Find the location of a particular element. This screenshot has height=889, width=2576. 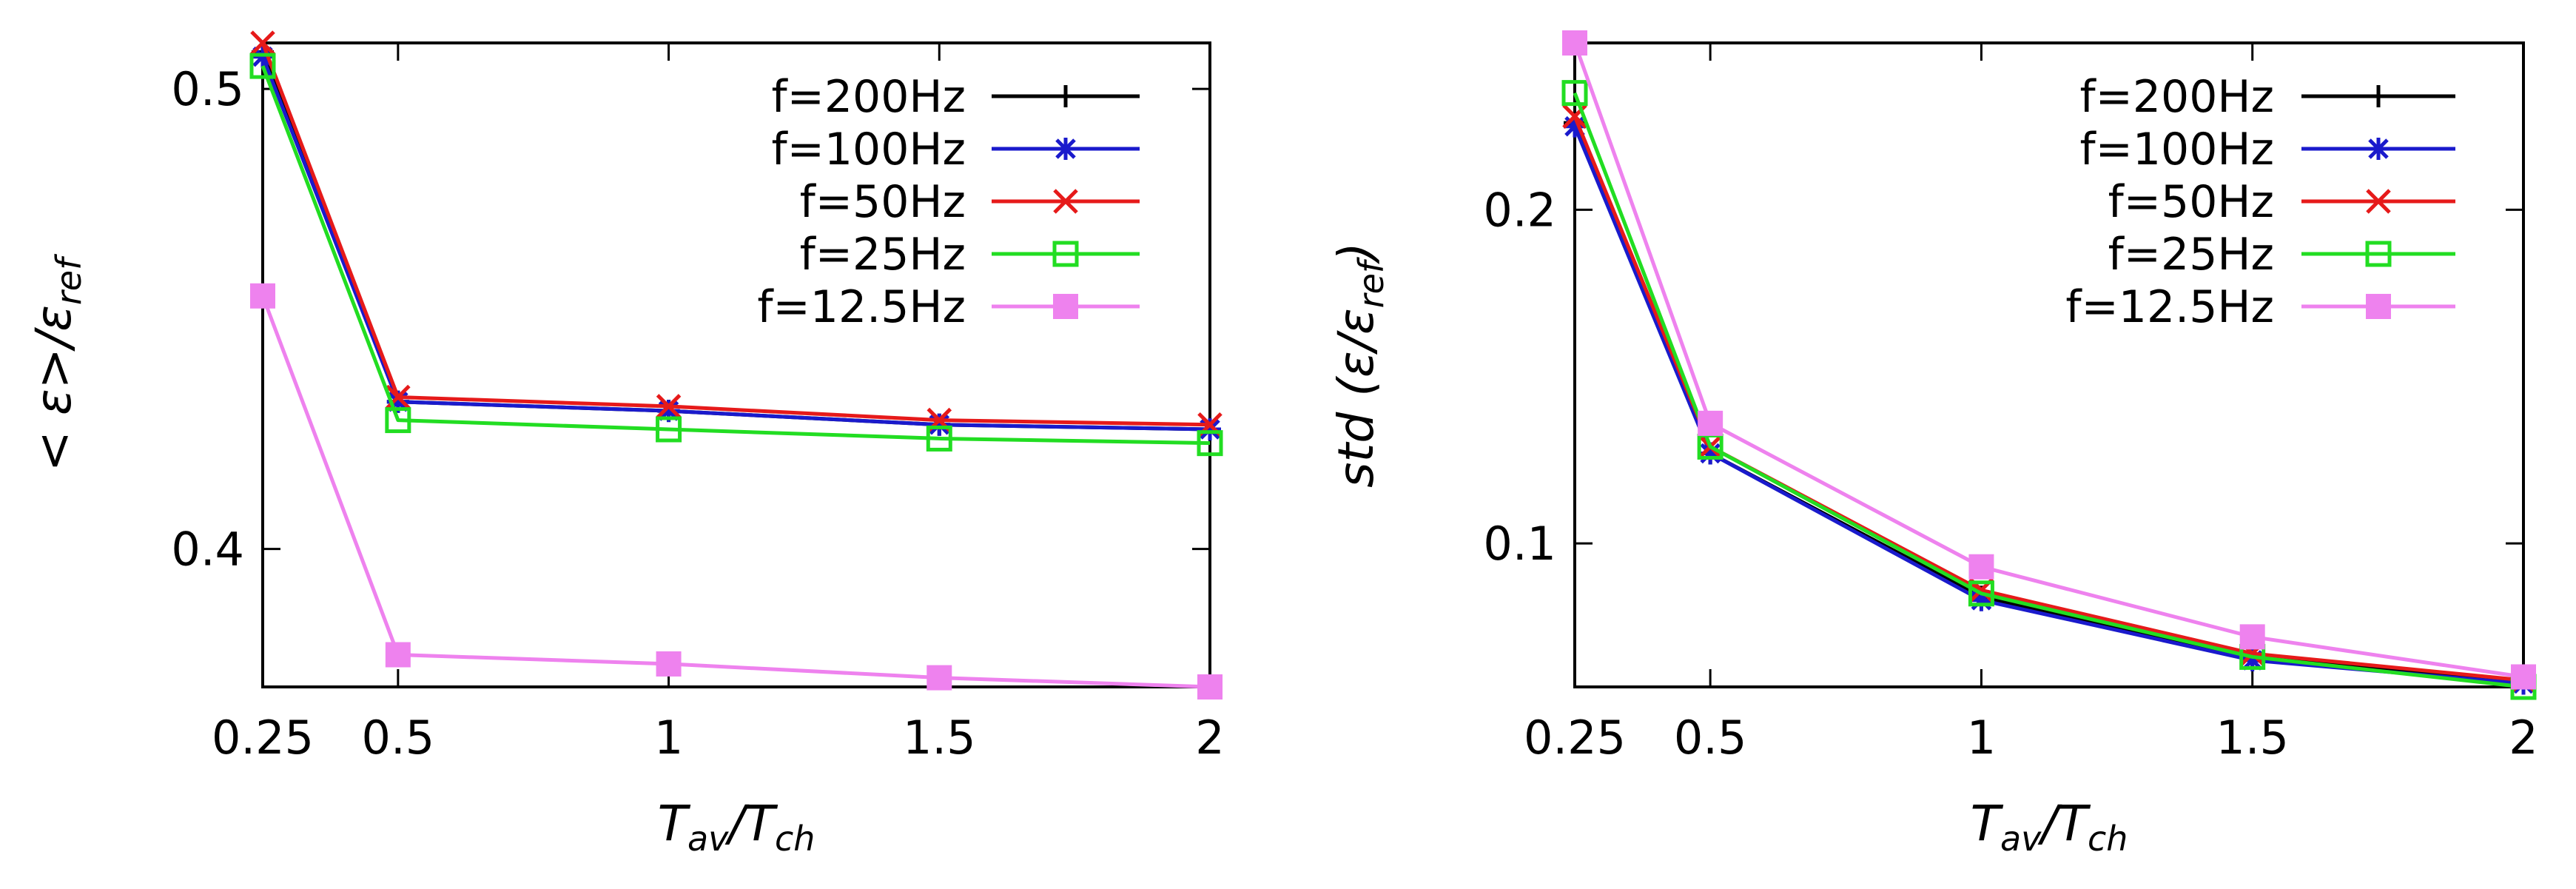

y-tick-label: 0.4 is located at coordinates (207, 550).